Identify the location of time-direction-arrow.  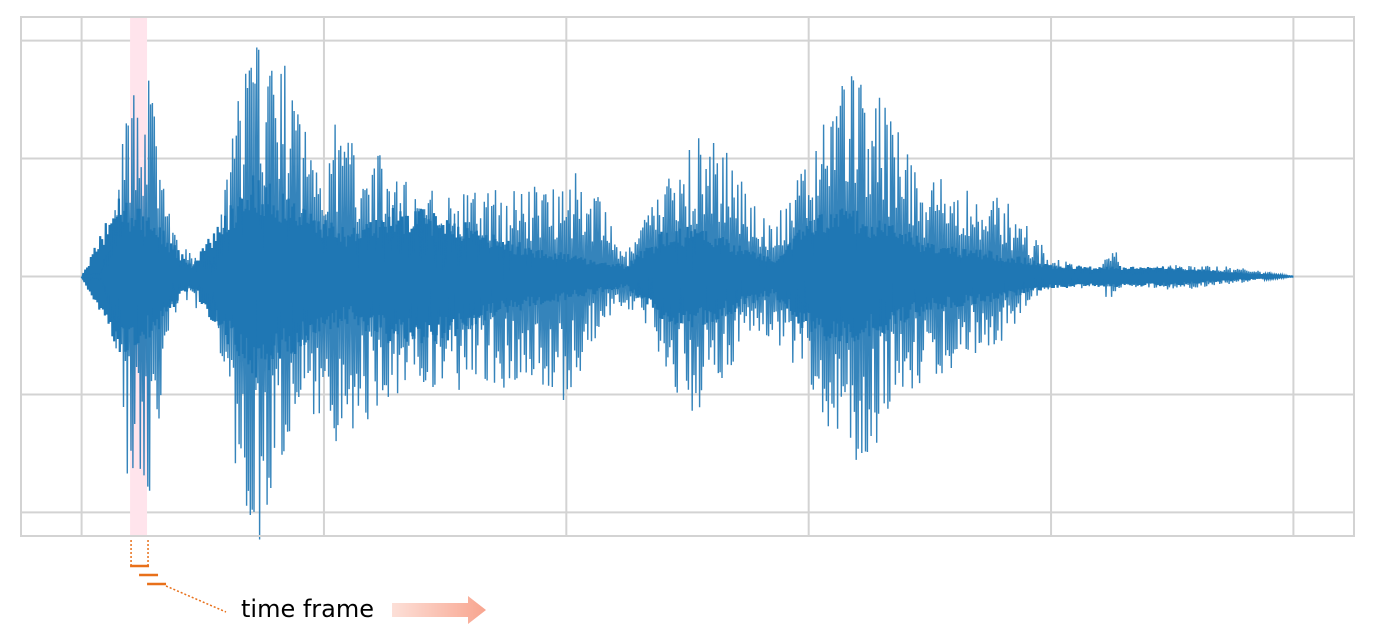
(439, 610).